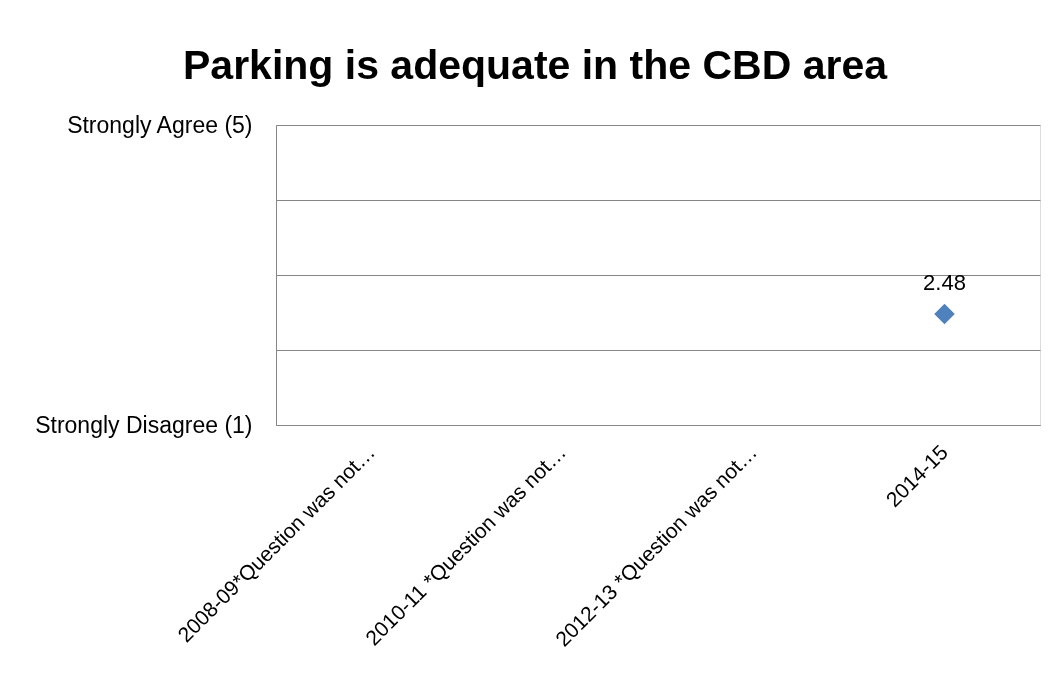 The width and height of the screenshot is (1055, 682). Describe the element at coordinates (535, 65) in the screenshot. I see `chart-title: Parking is adequate in the CBD area` at that location.